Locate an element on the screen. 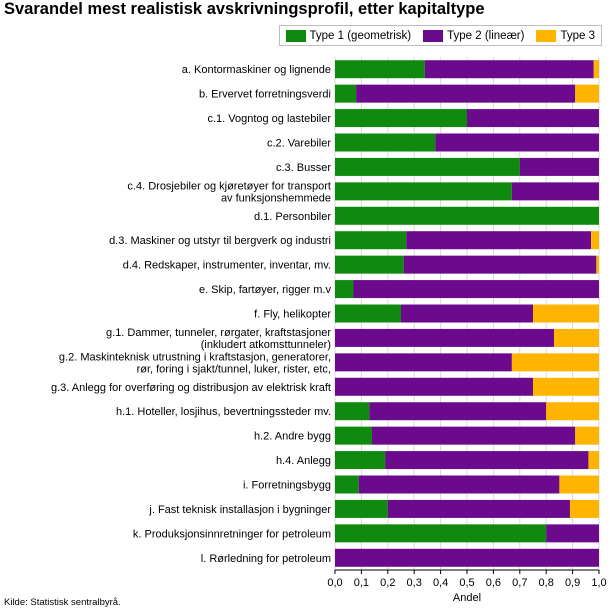  legend-entry-type1: Type 1 (geometrisk) is located at coordinates (348, 35).